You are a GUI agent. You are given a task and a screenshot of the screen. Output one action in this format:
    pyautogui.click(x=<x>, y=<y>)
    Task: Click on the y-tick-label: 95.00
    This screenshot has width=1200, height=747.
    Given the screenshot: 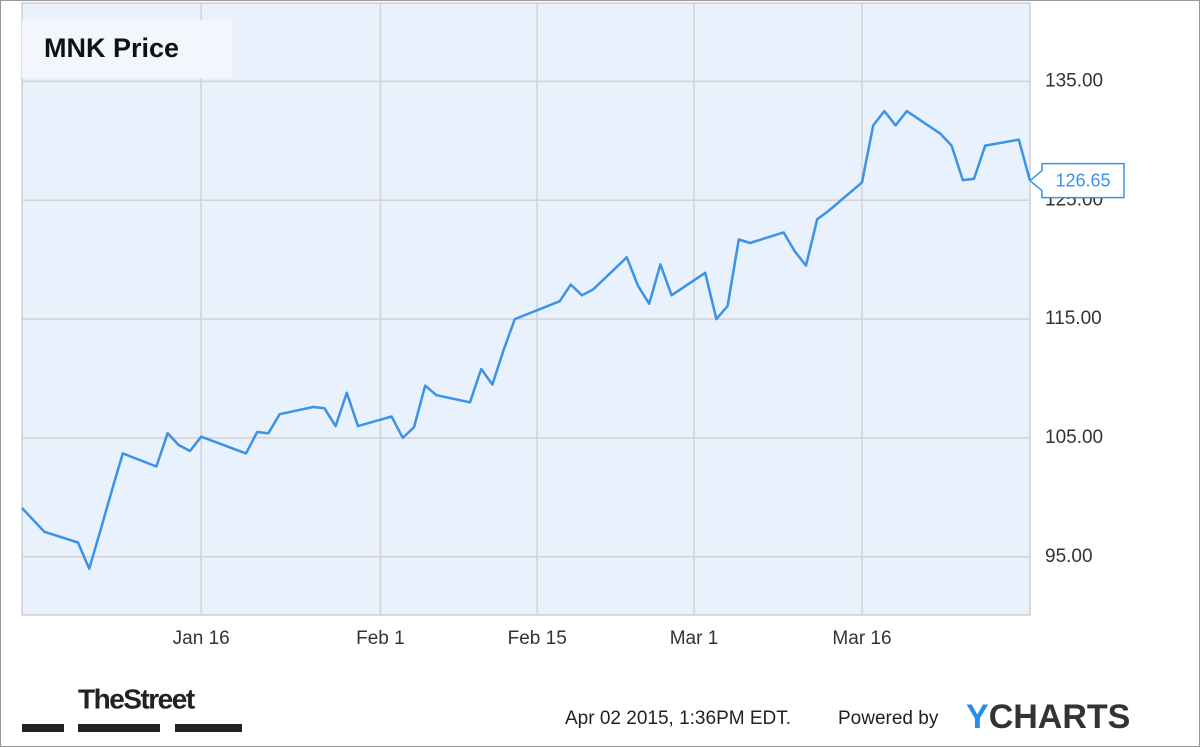 What is the action you would take?
    pyautogui.click(x=1069, y=556)
    